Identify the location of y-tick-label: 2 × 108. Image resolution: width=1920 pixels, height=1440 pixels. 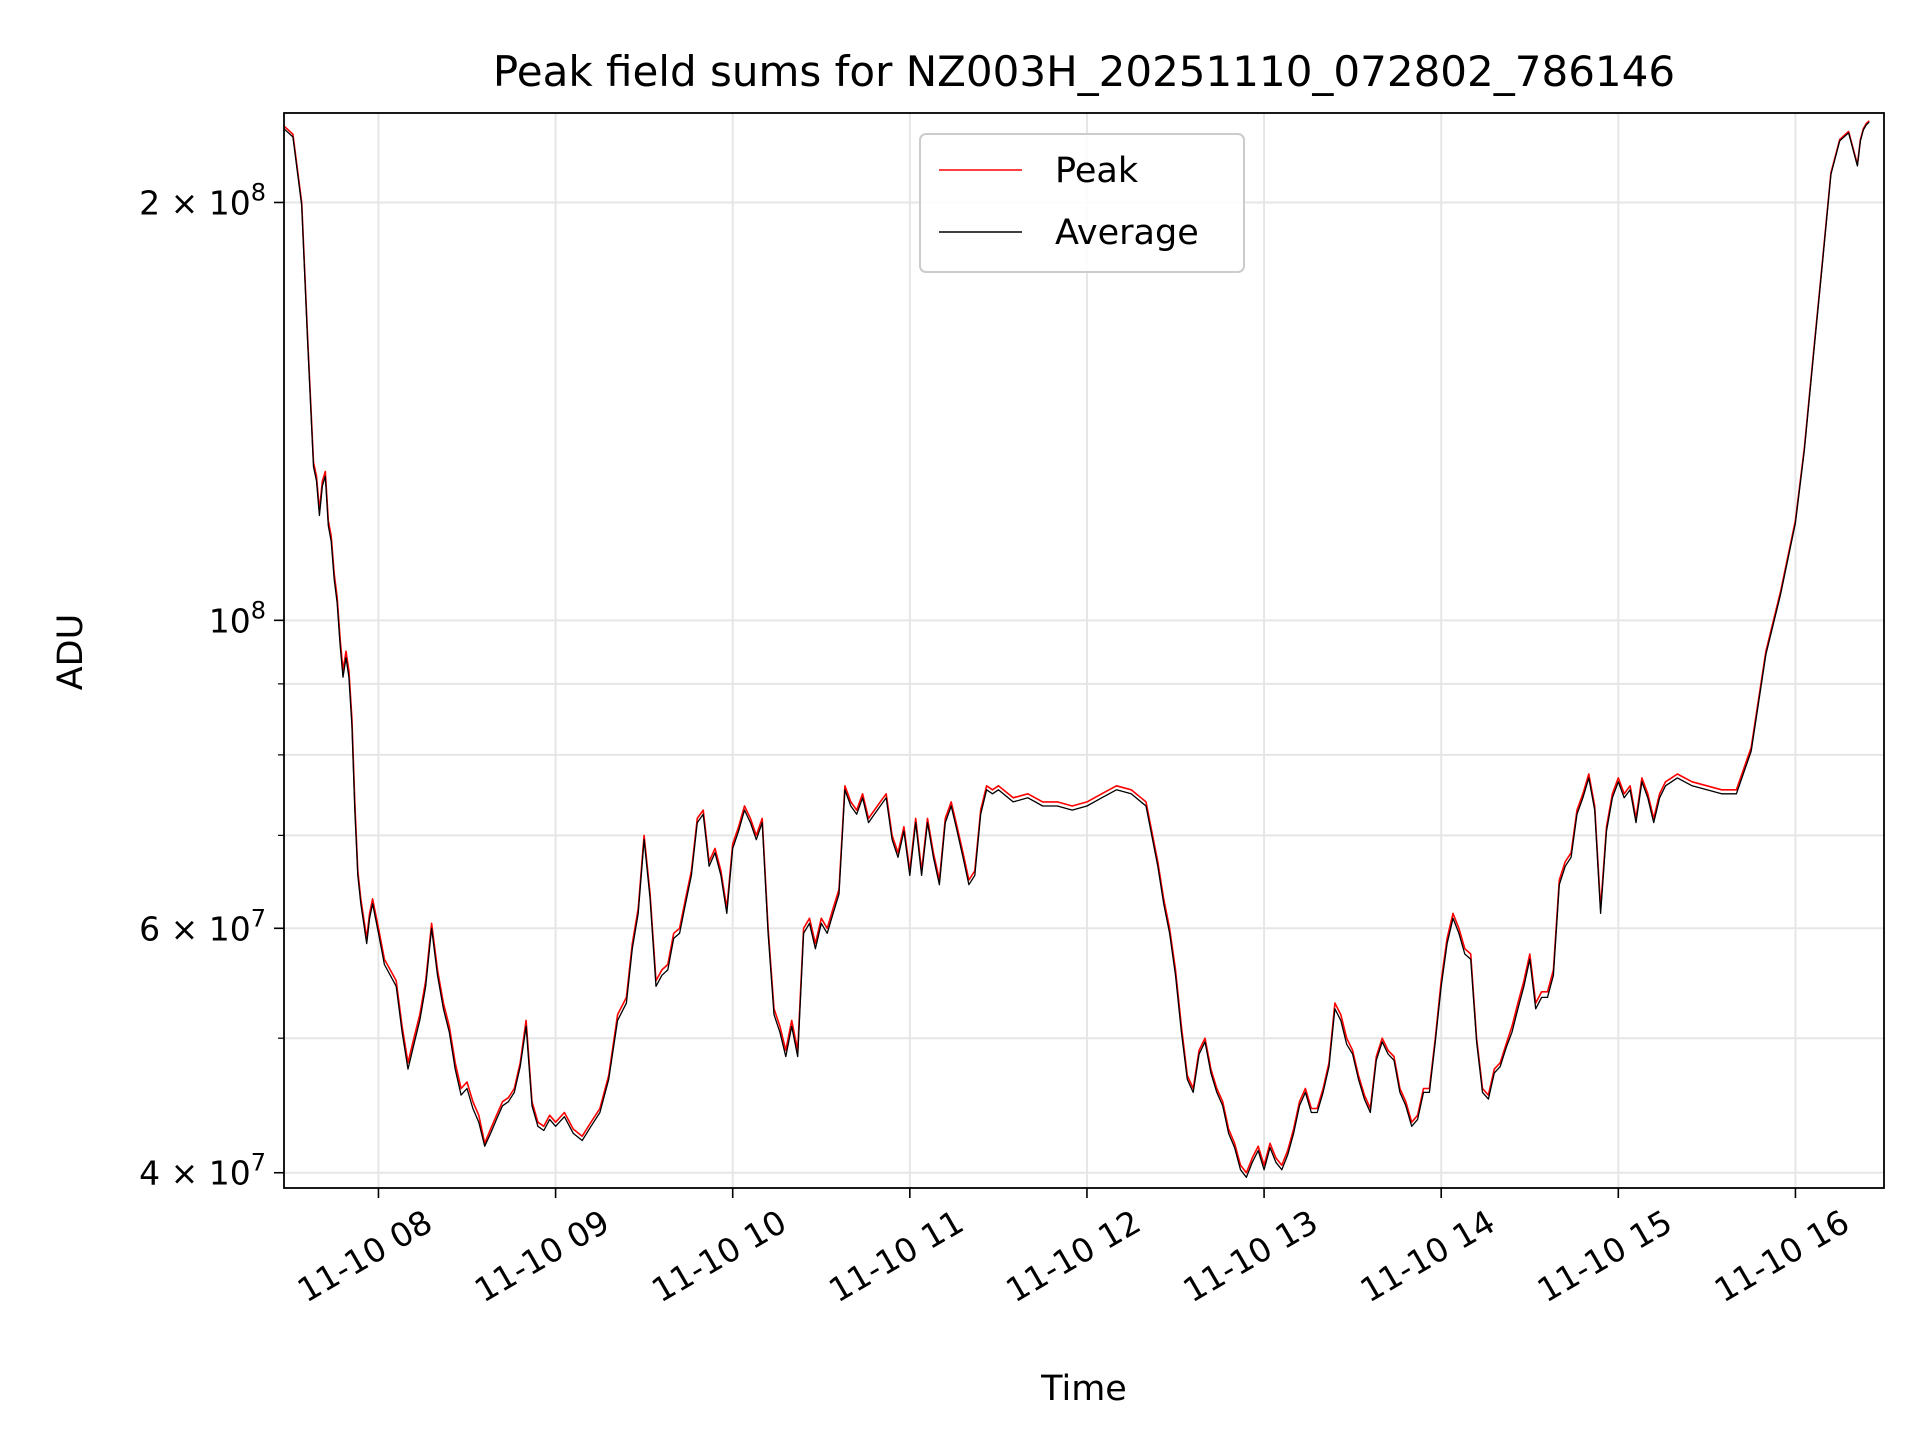
(202, 200).